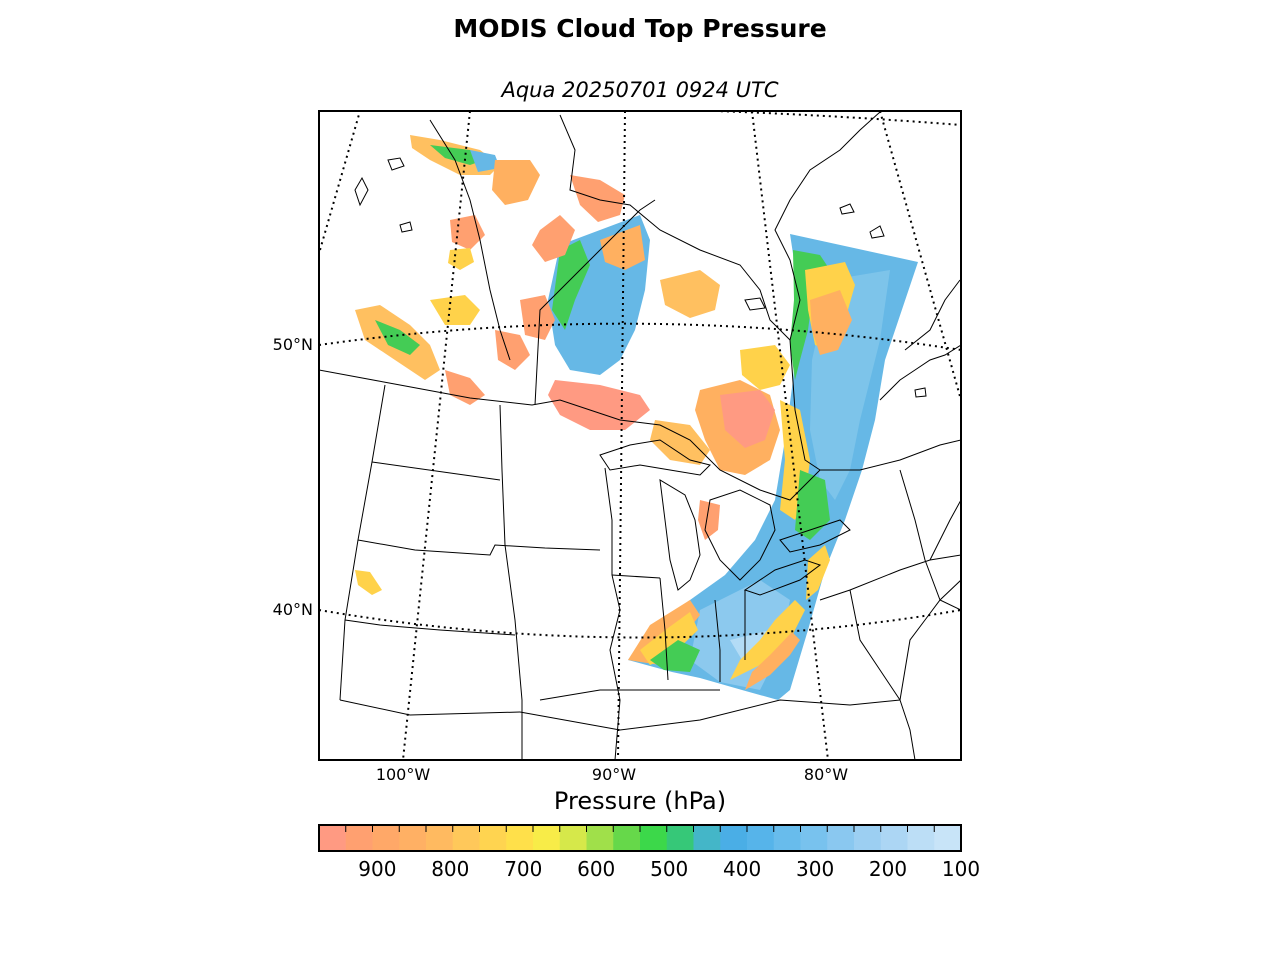 This screenshot has width=1280, height=960. Describe the element at coordinates (826, 774) in the screenshot. I see `lon-label-80w: 80°W` at that location.